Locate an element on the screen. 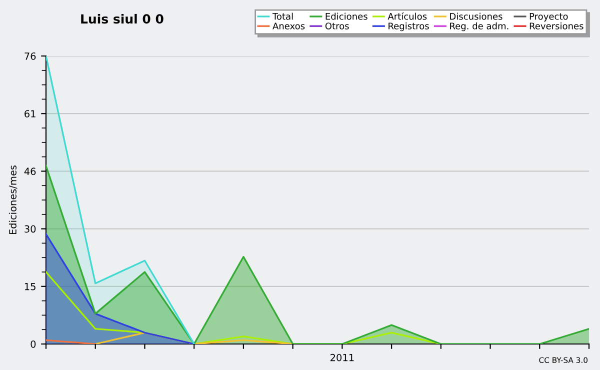  legend-label: Discusiones is located at coordinates (476, 16).